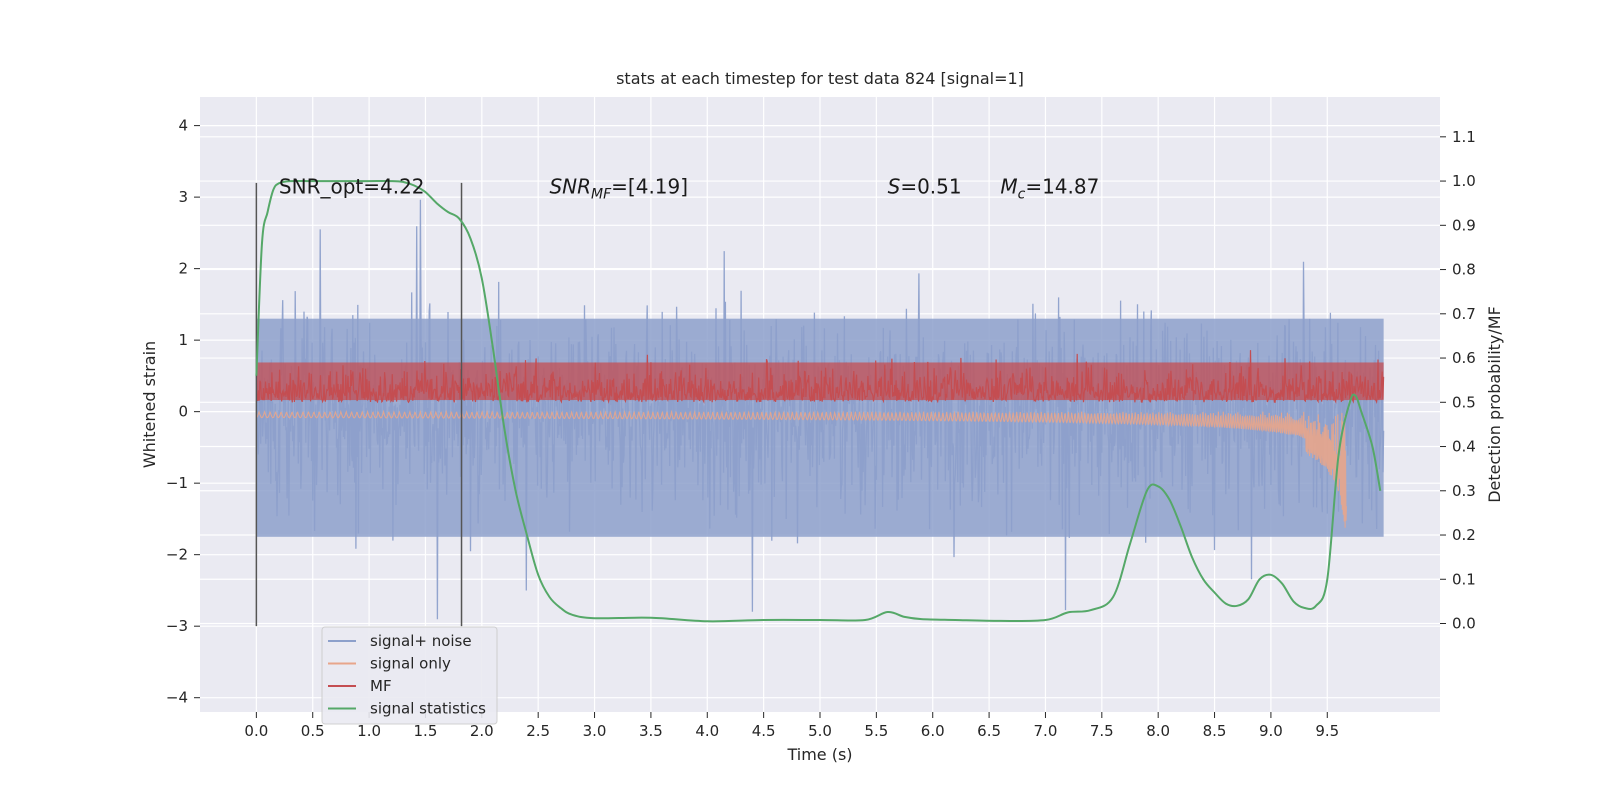 This screenshot has width=1600, height=804. Describe the element at coordinates (820, 381) in the screenshot. I see `band-mf` at that location.